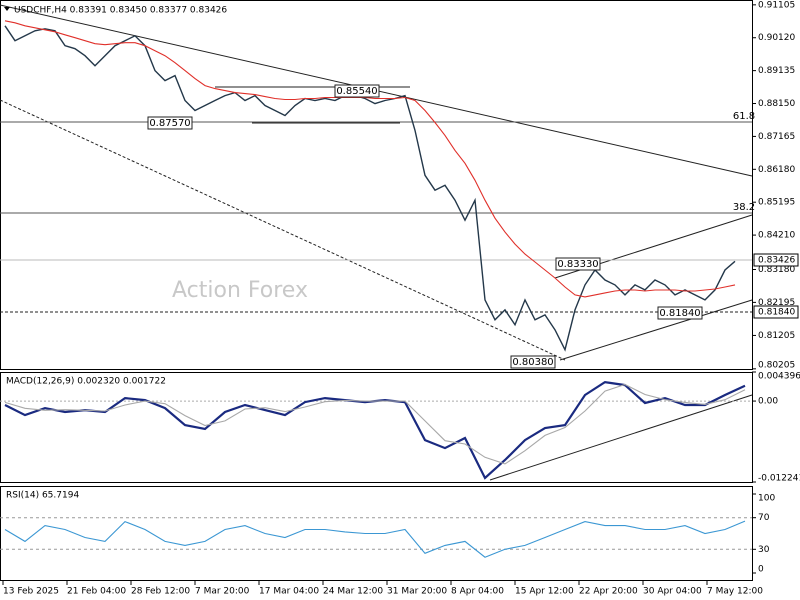 This screenshot has width=800, height=600. Describe the element at coordinates (779, 479) in the screenshot. I see `y-tick-label: -0.012241` at that location.